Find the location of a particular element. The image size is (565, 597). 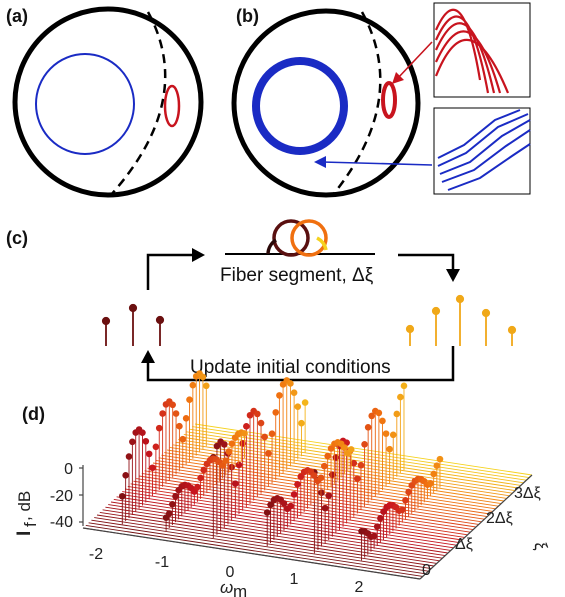

svg-text: I is located at coordinates (24, 533).